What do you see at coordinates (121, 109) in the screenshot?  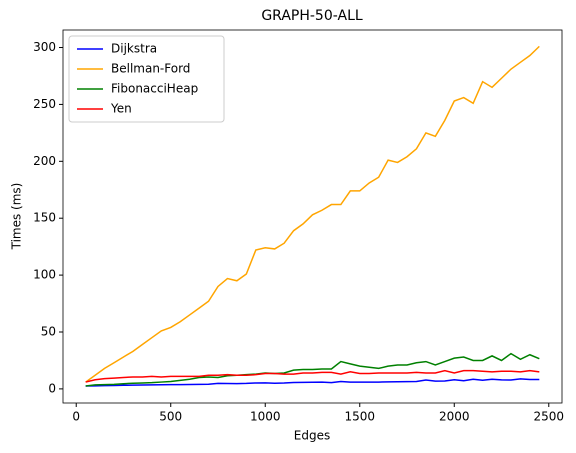 I see `legend-label: Yen` at bounding box center [121, 109].